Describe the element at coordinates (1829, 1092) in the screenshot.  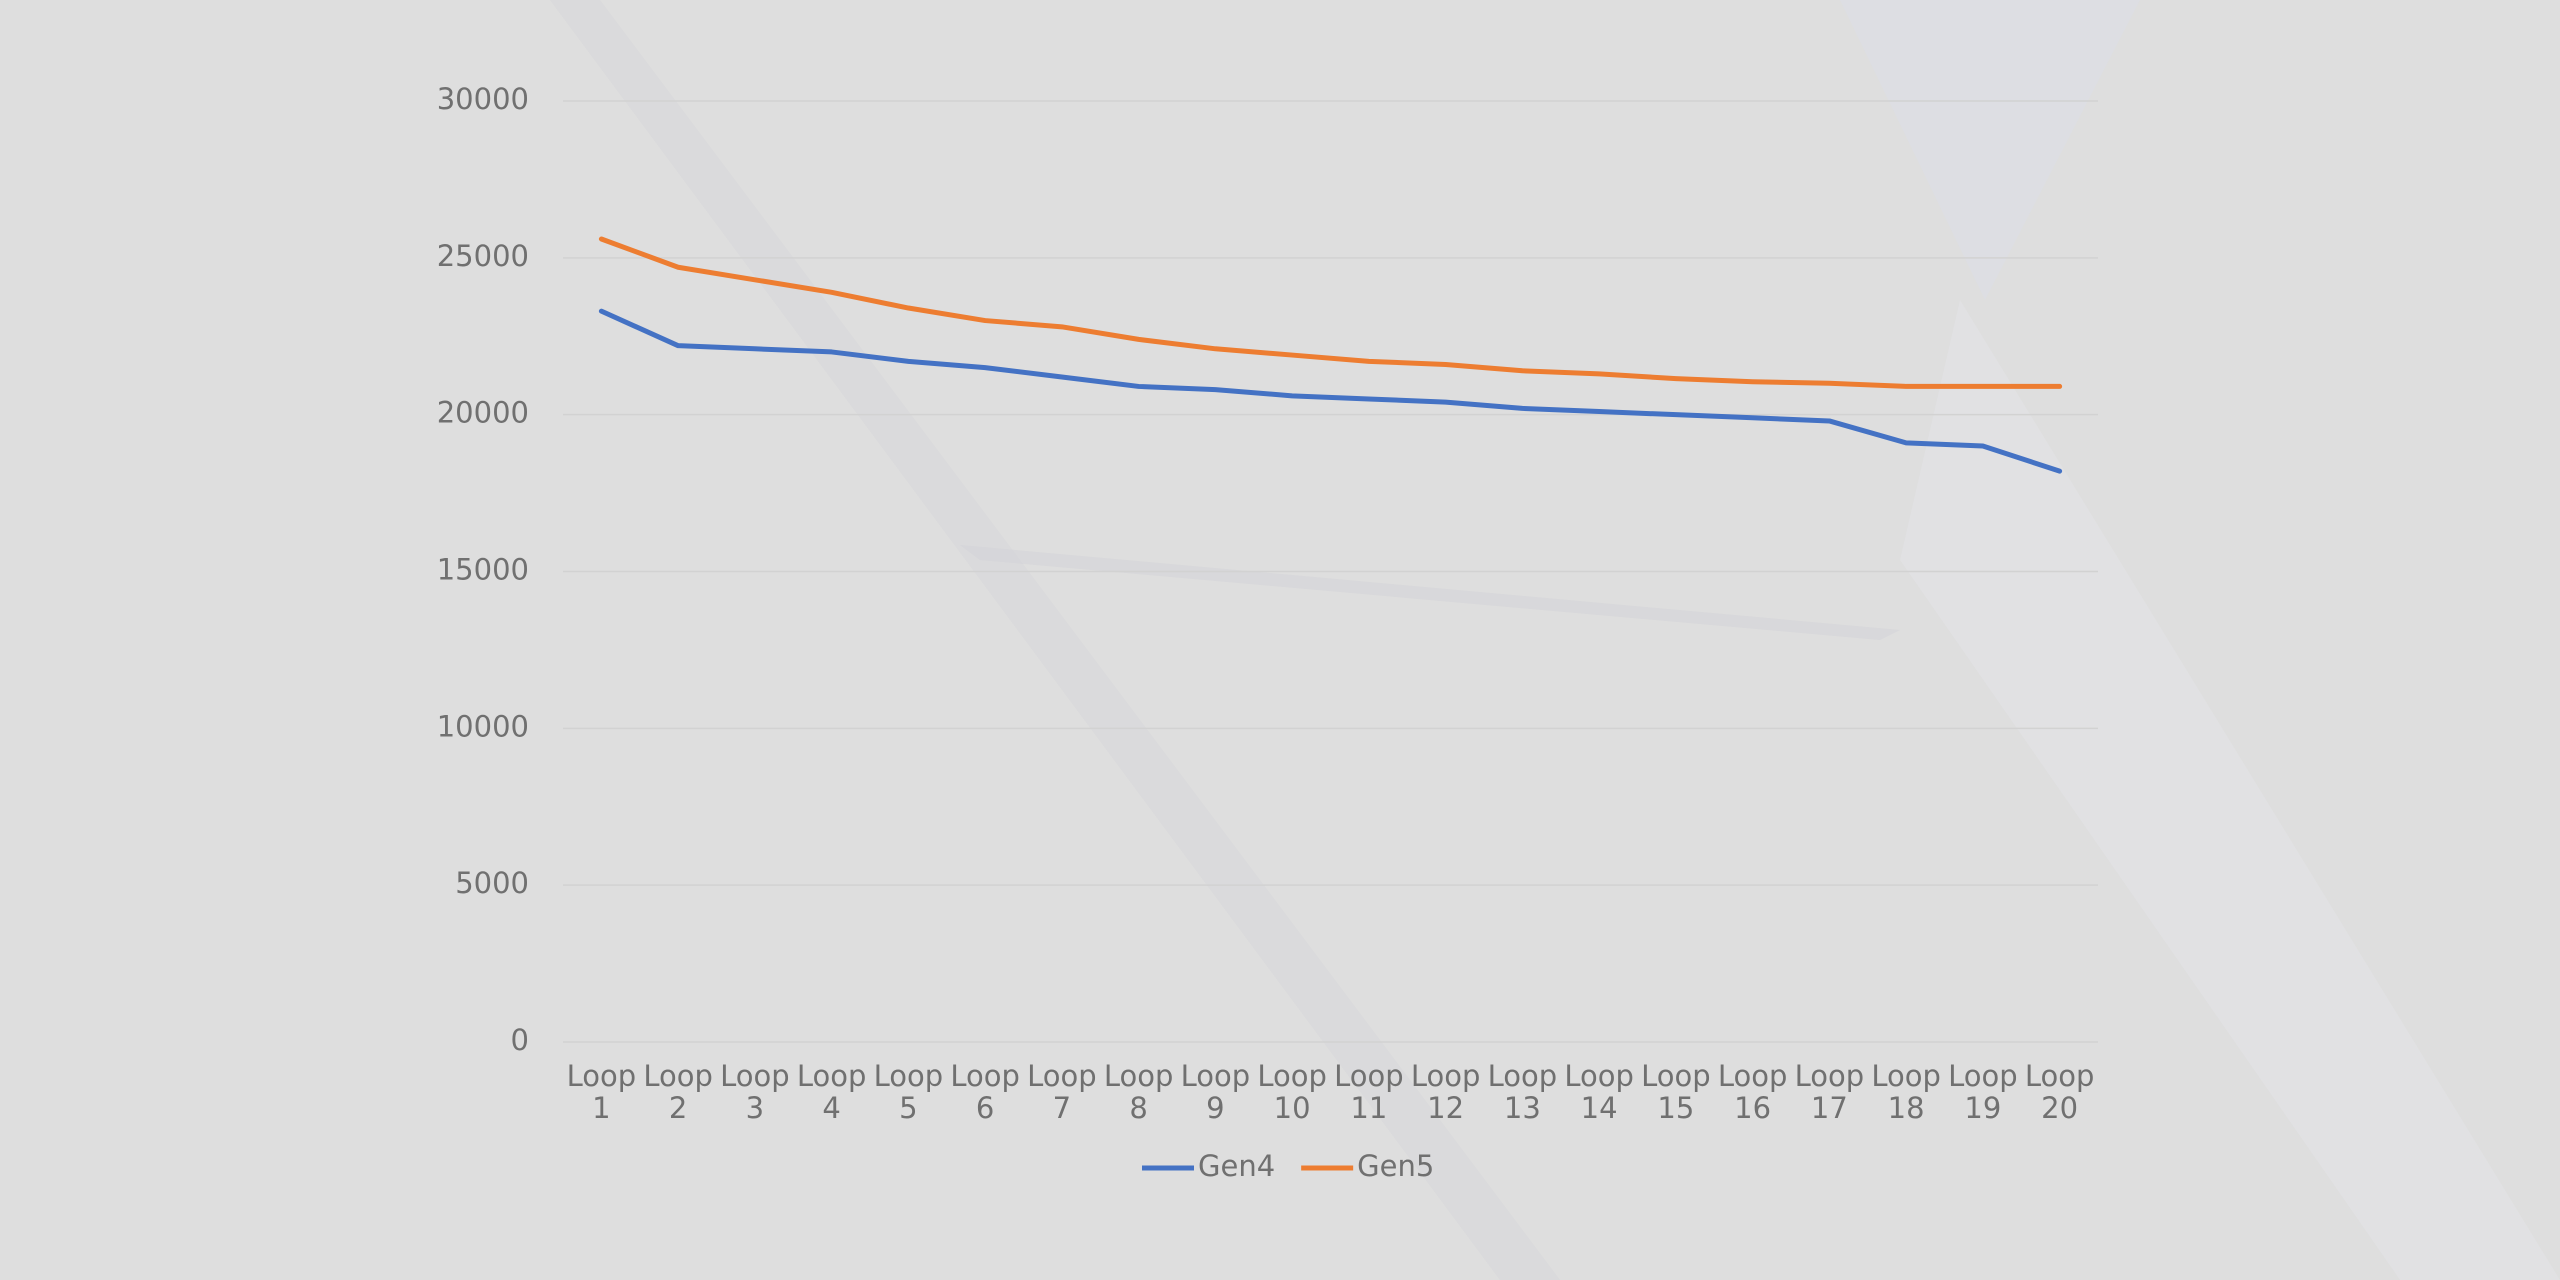
I see `x-tick-label: Loop 17` at that location.